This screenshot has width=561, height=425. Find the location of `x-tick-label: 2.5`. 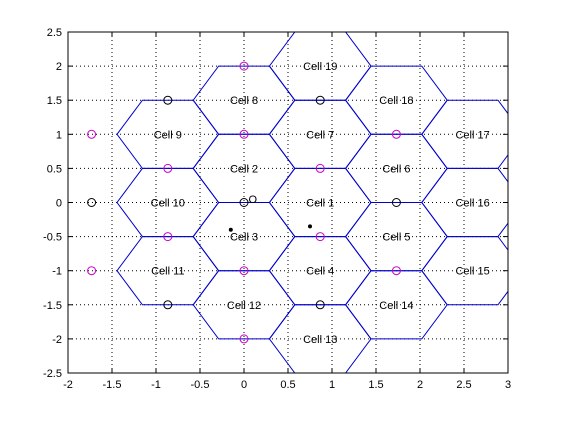

x-tick-label: 2.5 is located at coordinates (463, 385).